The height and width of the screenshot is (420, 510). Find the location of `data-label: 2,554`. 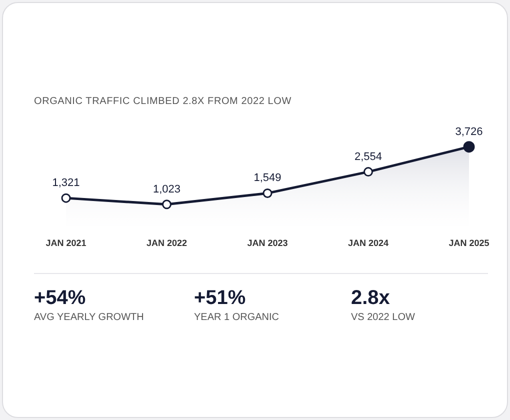

data-label: 2,554 is located at coordinates (368, 156).